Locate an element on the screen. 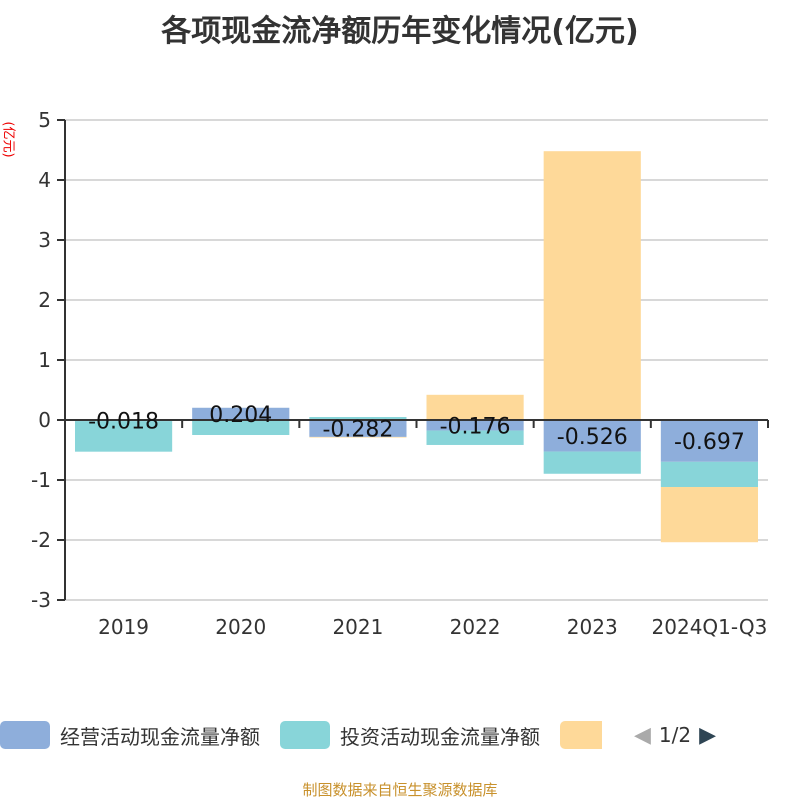 Image resolution: width=800 pixels, height=800 pixels. chart-title: 各项现金流净额历年变化情况(亿元) is located at coordinates (400, 31).